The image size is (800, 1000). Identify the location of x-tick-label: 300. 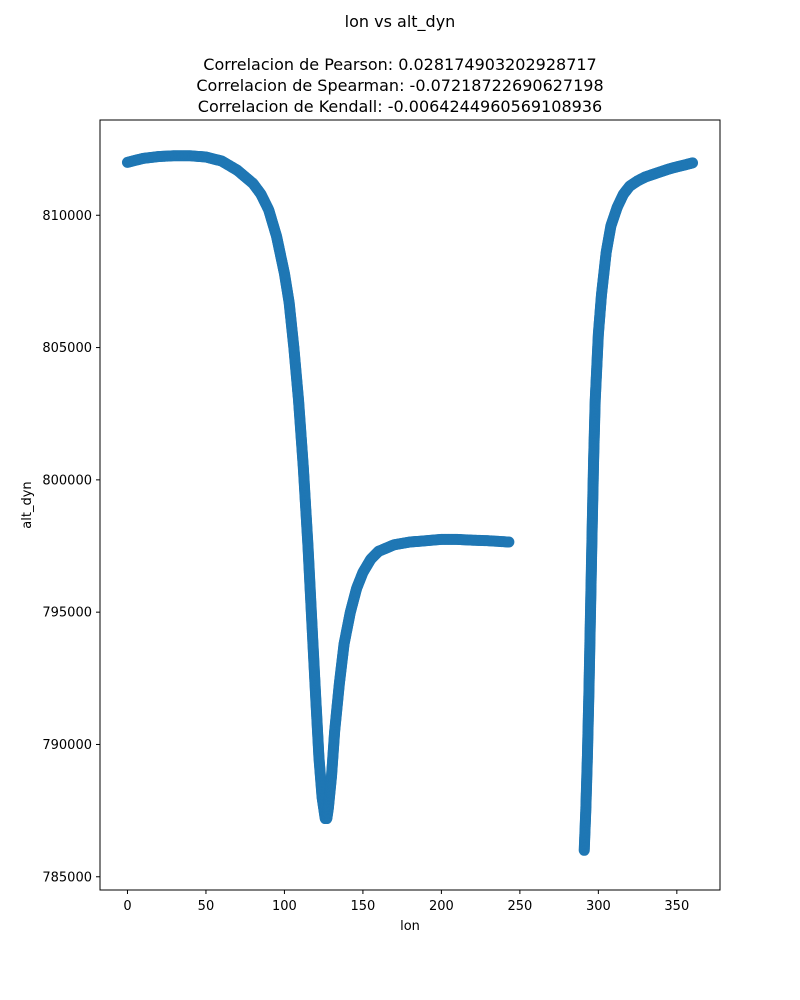
(598, 906).